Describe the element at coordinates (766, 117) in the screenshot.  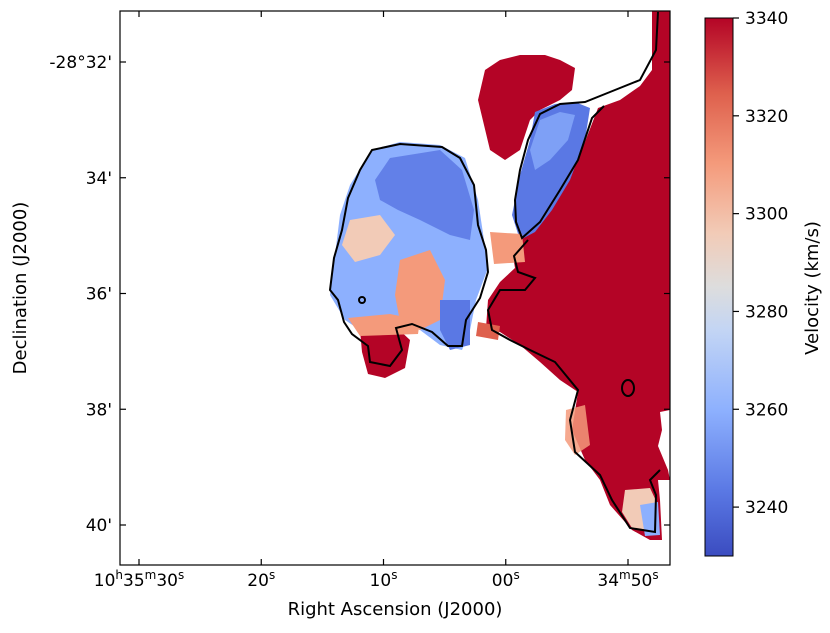
I see `colorbar-tick-label: 3320` at that location.